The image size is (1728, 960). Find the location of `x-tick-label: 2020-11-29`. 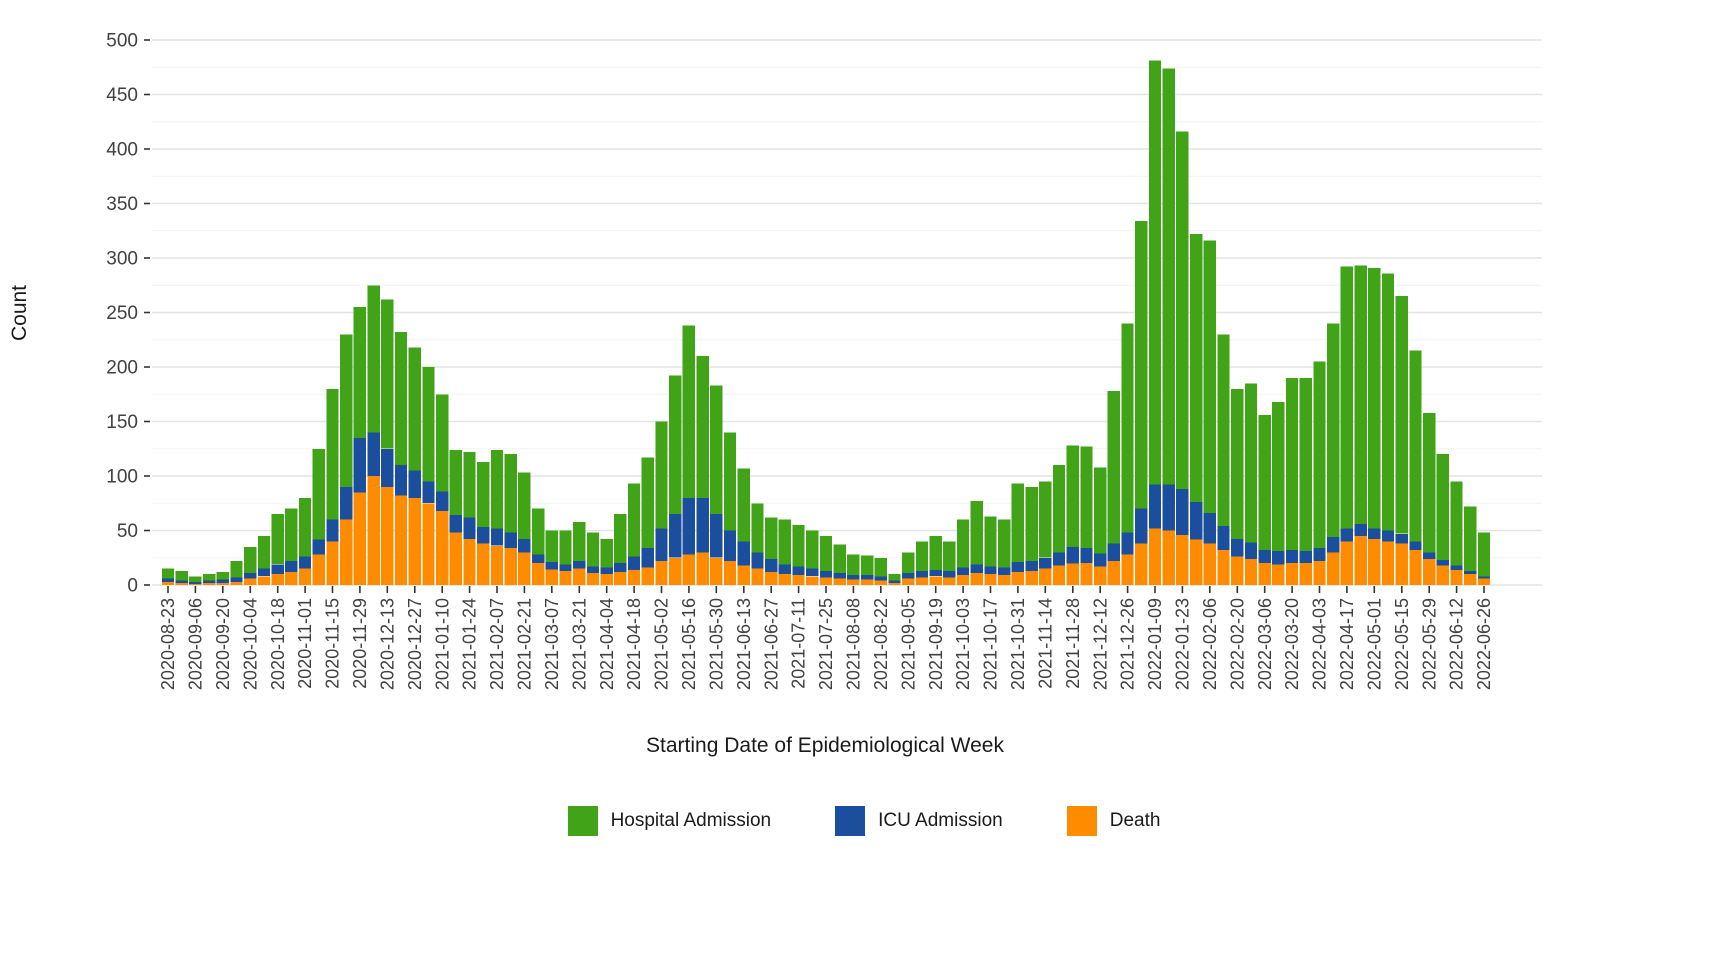

x-tick-label: 2020-11-29 is located at coordinates (360, 643).